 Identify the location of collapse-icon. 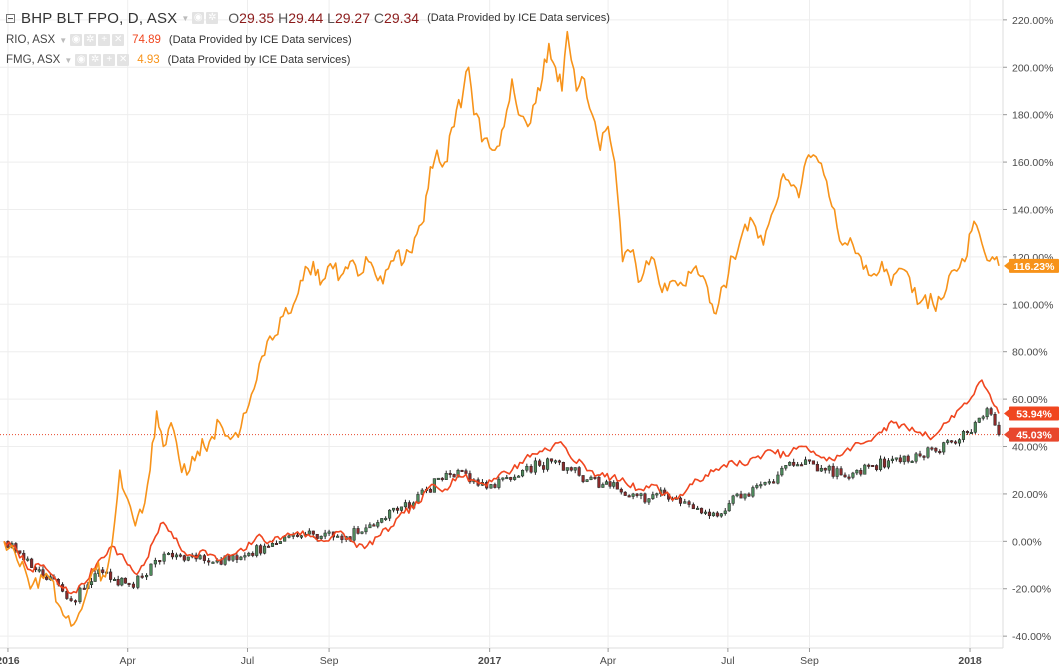
(10, 18).